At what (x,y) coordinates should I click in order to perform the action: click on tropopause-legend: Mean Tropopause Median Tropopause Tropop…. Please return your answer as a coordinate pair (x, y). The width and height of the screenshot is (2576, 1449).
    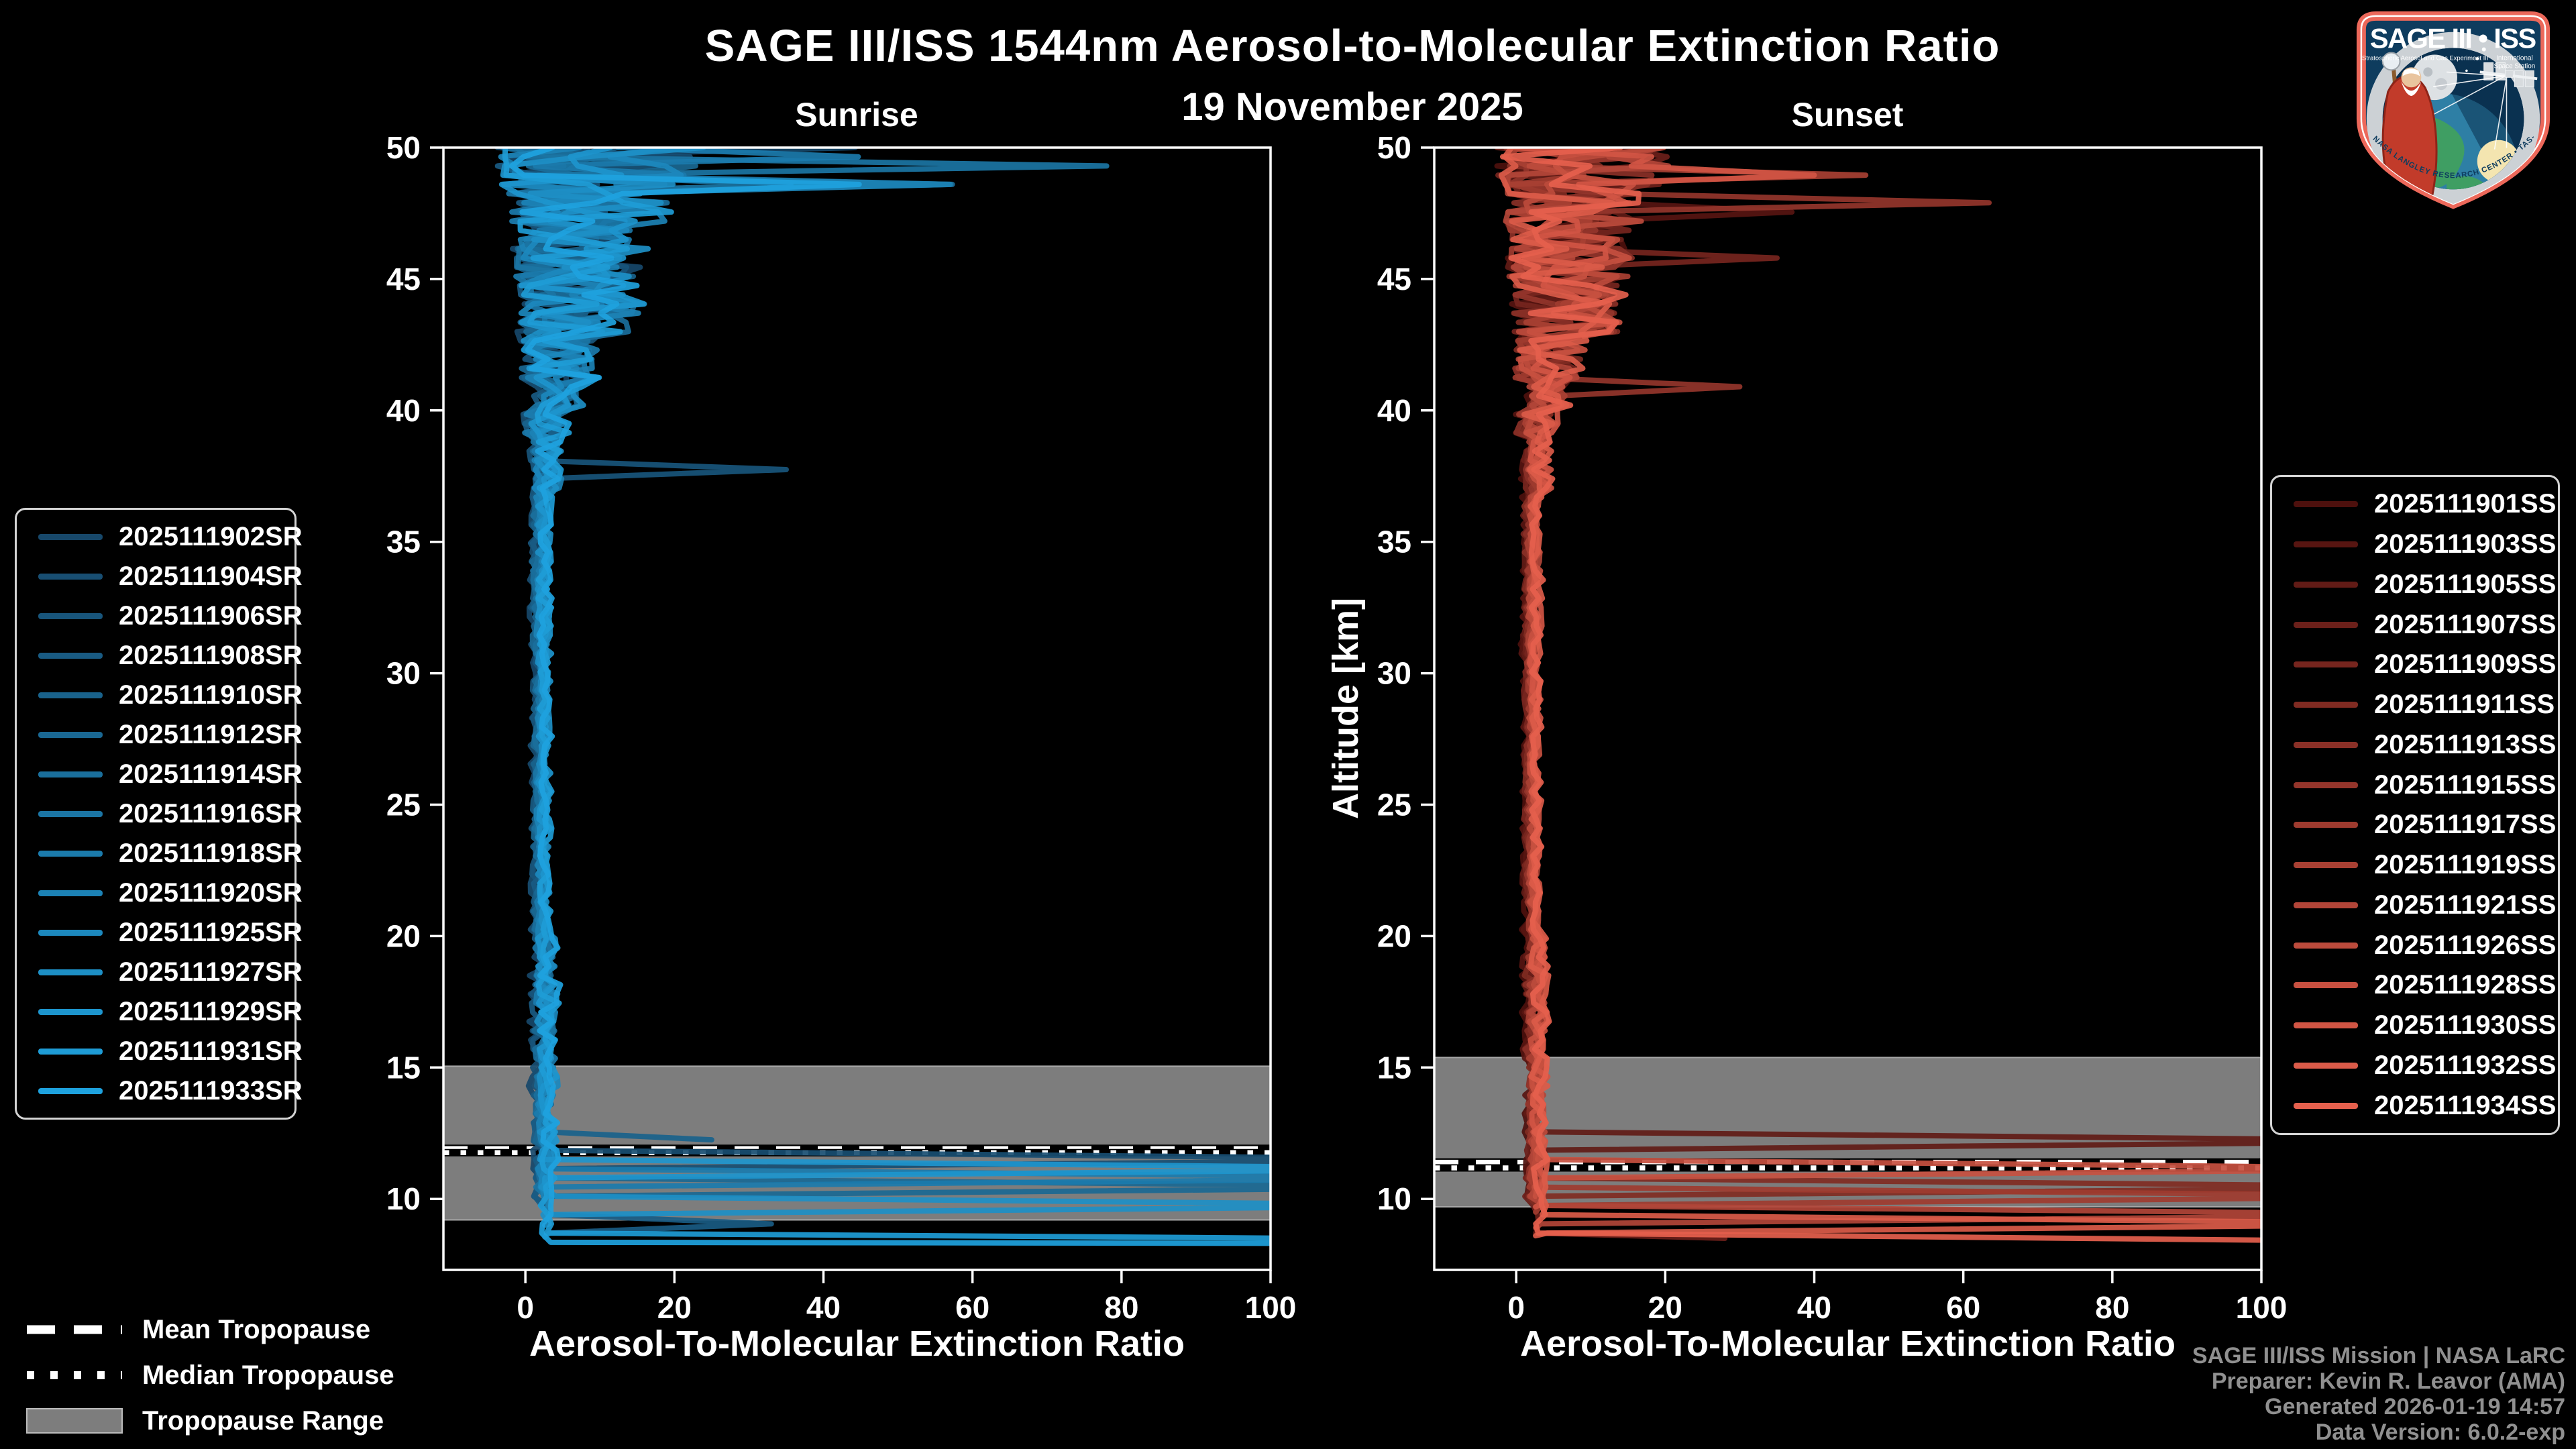
    Looking at the image, I should click on (209, 1375).